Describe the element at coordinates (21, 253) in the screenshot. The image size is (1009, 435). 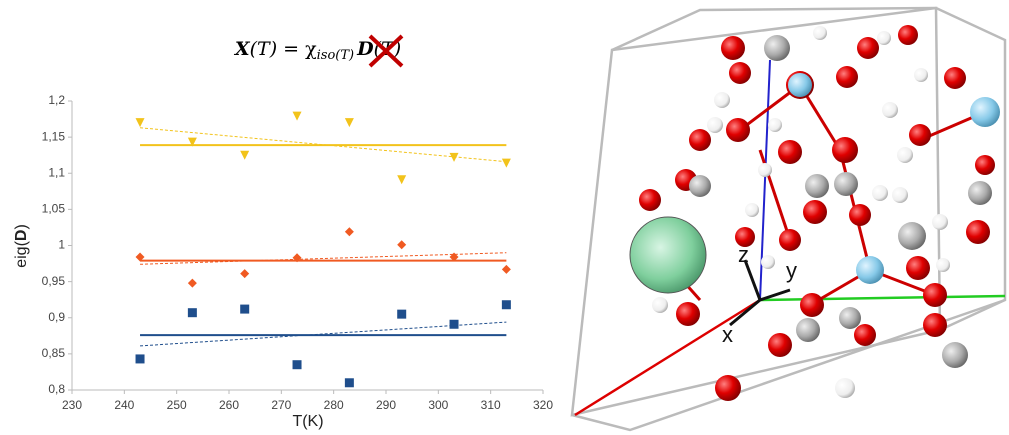
I see `y-label-part: eig(` at that location.